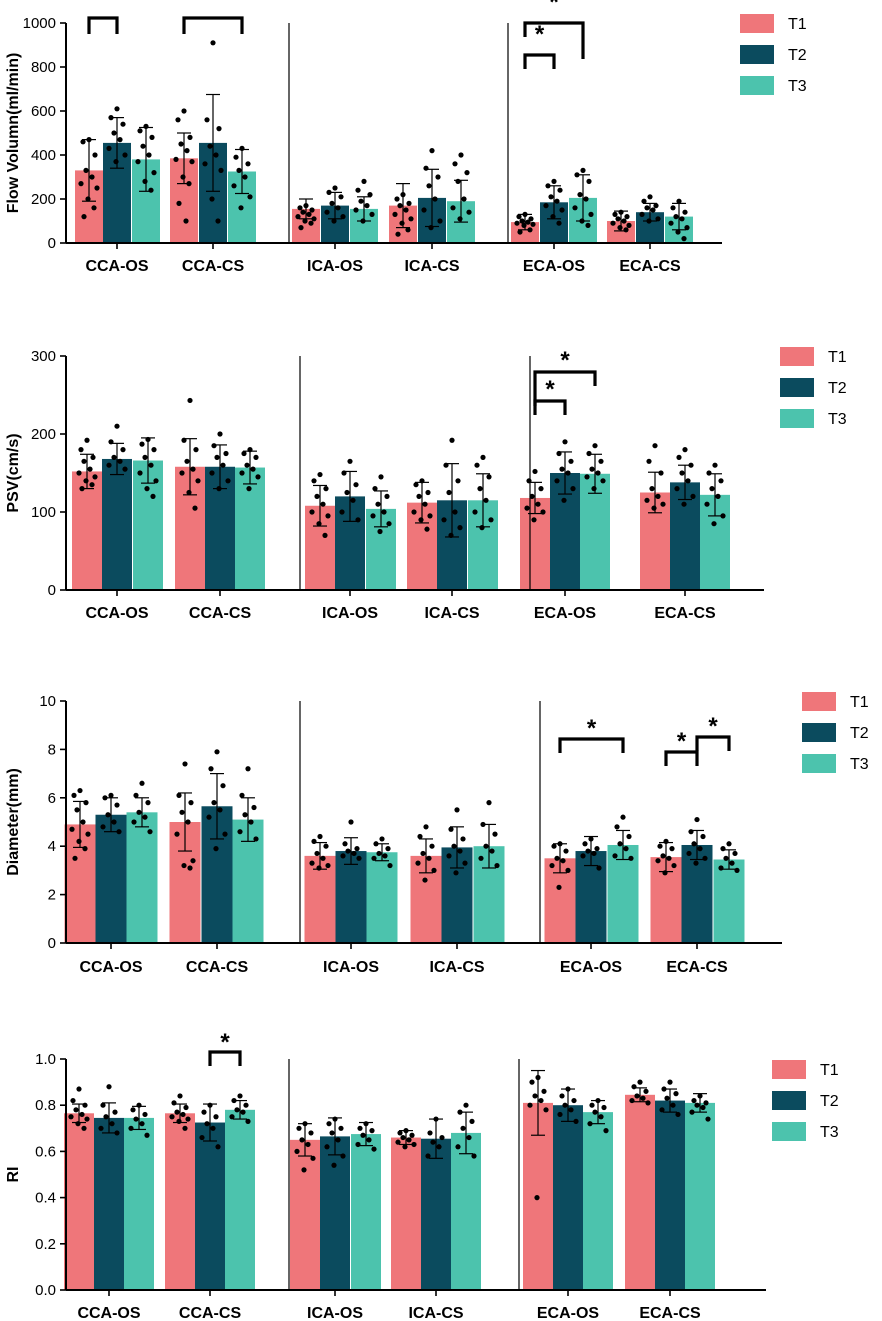 This screenshot has height=1321, width=882. Describe the element at coordinates (623, 845) in the screenshot. I see `error-bar-T3-ECA-OS` at that location.